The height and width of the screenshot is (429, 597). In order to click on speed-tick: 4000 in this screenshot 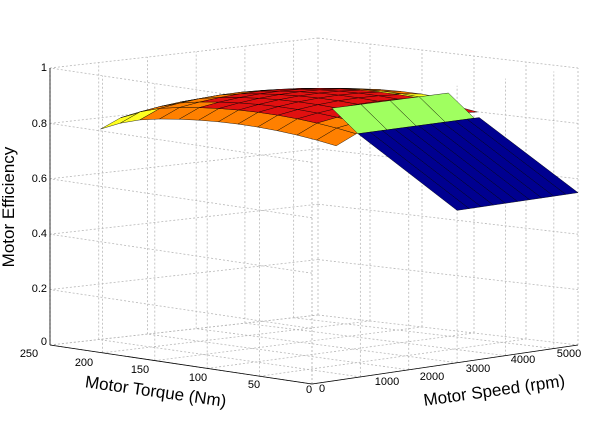, I will do `click(523, 360)`.